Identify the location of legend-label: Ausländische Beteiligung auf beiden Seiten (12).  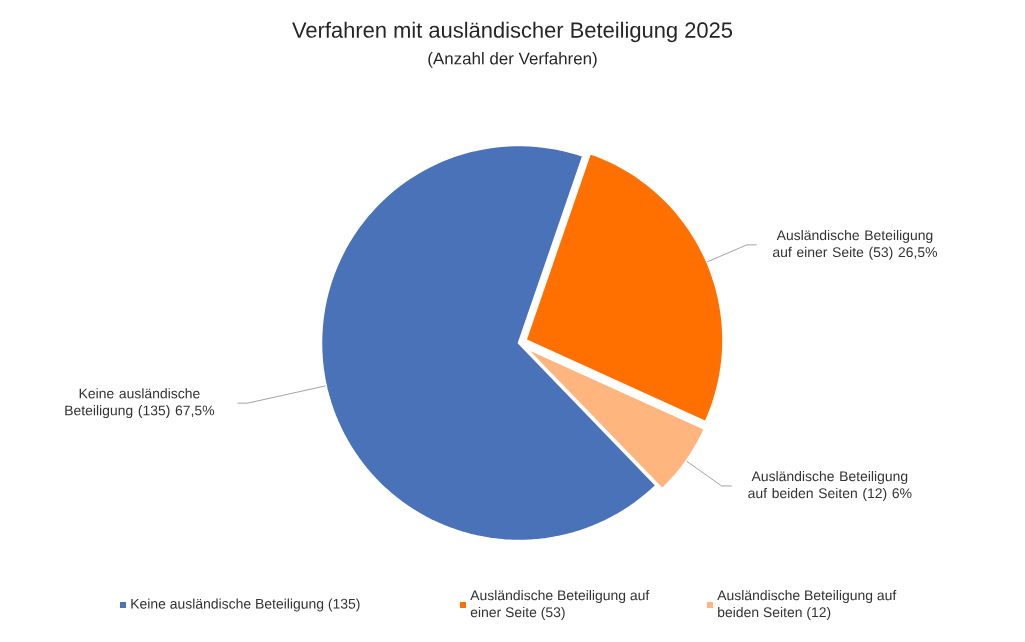
(807, 605).